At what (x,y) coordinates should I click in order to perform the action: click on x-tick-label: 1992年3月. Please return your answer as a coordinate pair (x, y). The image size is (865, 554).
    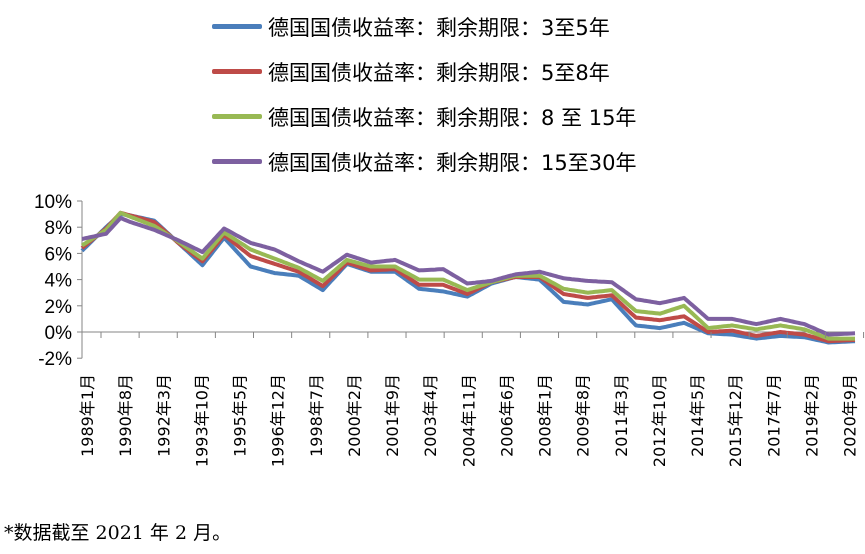
    Looking at the image, I should click on (163, 415).